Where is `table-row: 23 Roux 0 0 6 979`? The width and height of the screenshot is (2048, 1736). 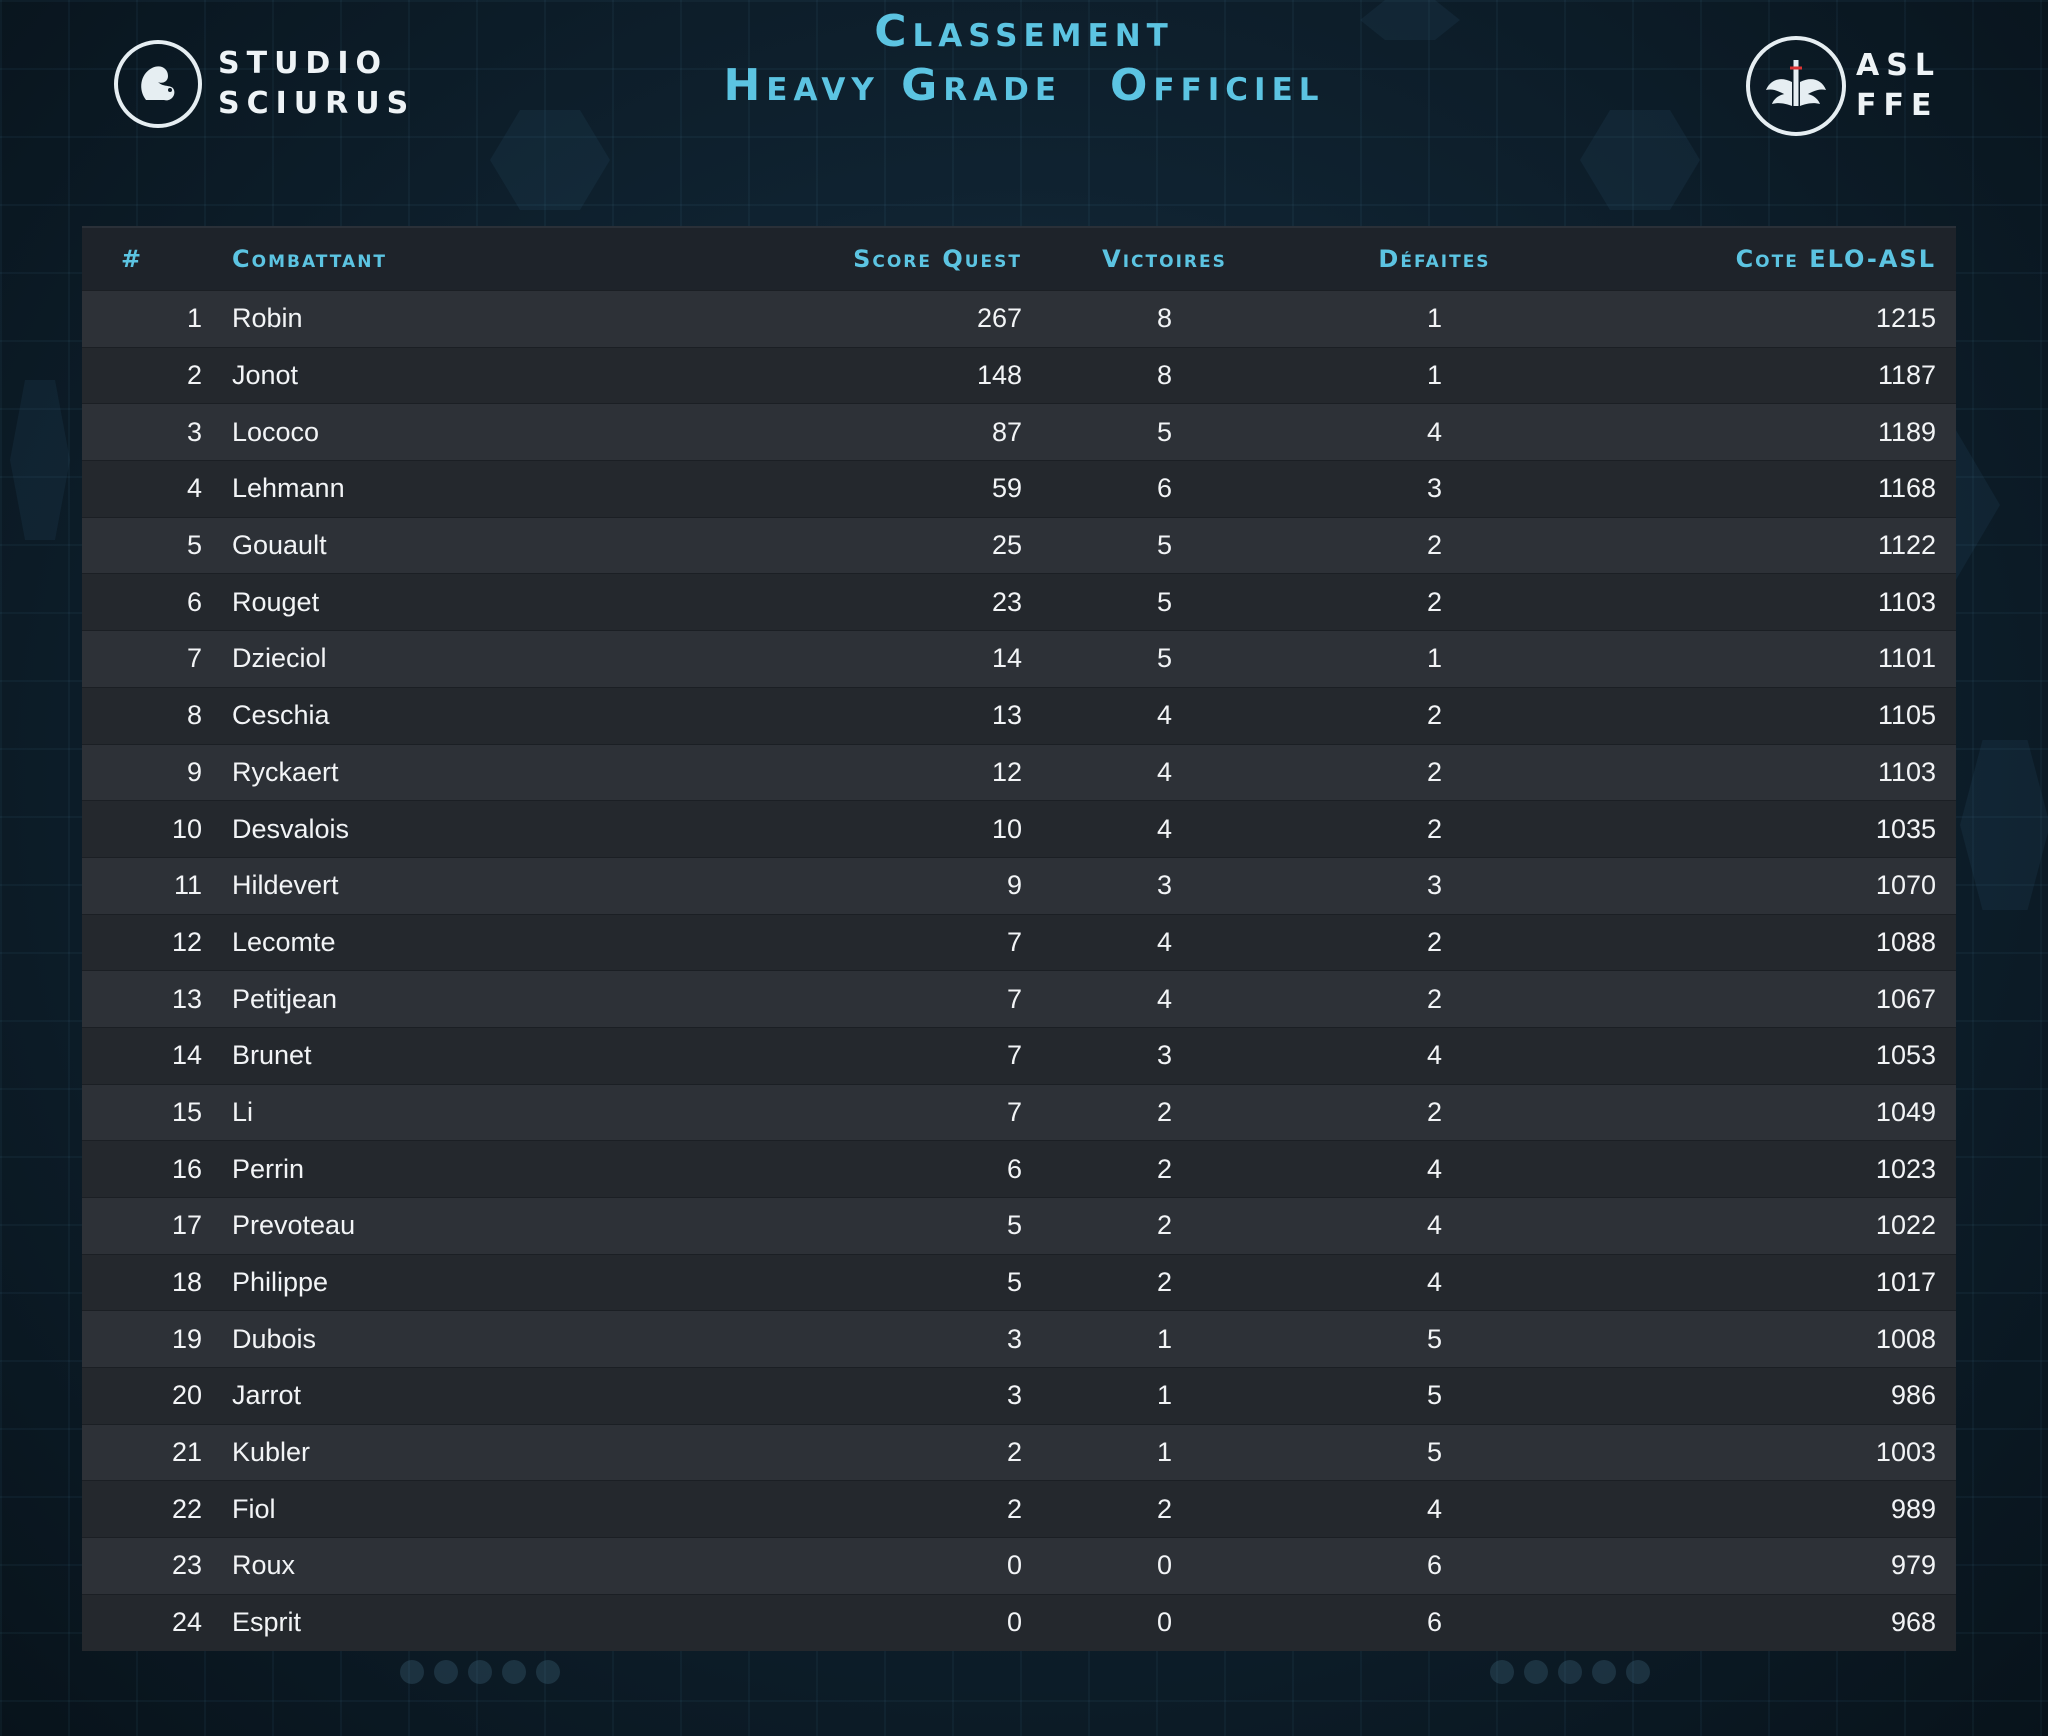 table-row: 23 Roux 0 0 6 979 is located at coordinates (1019, 1565).